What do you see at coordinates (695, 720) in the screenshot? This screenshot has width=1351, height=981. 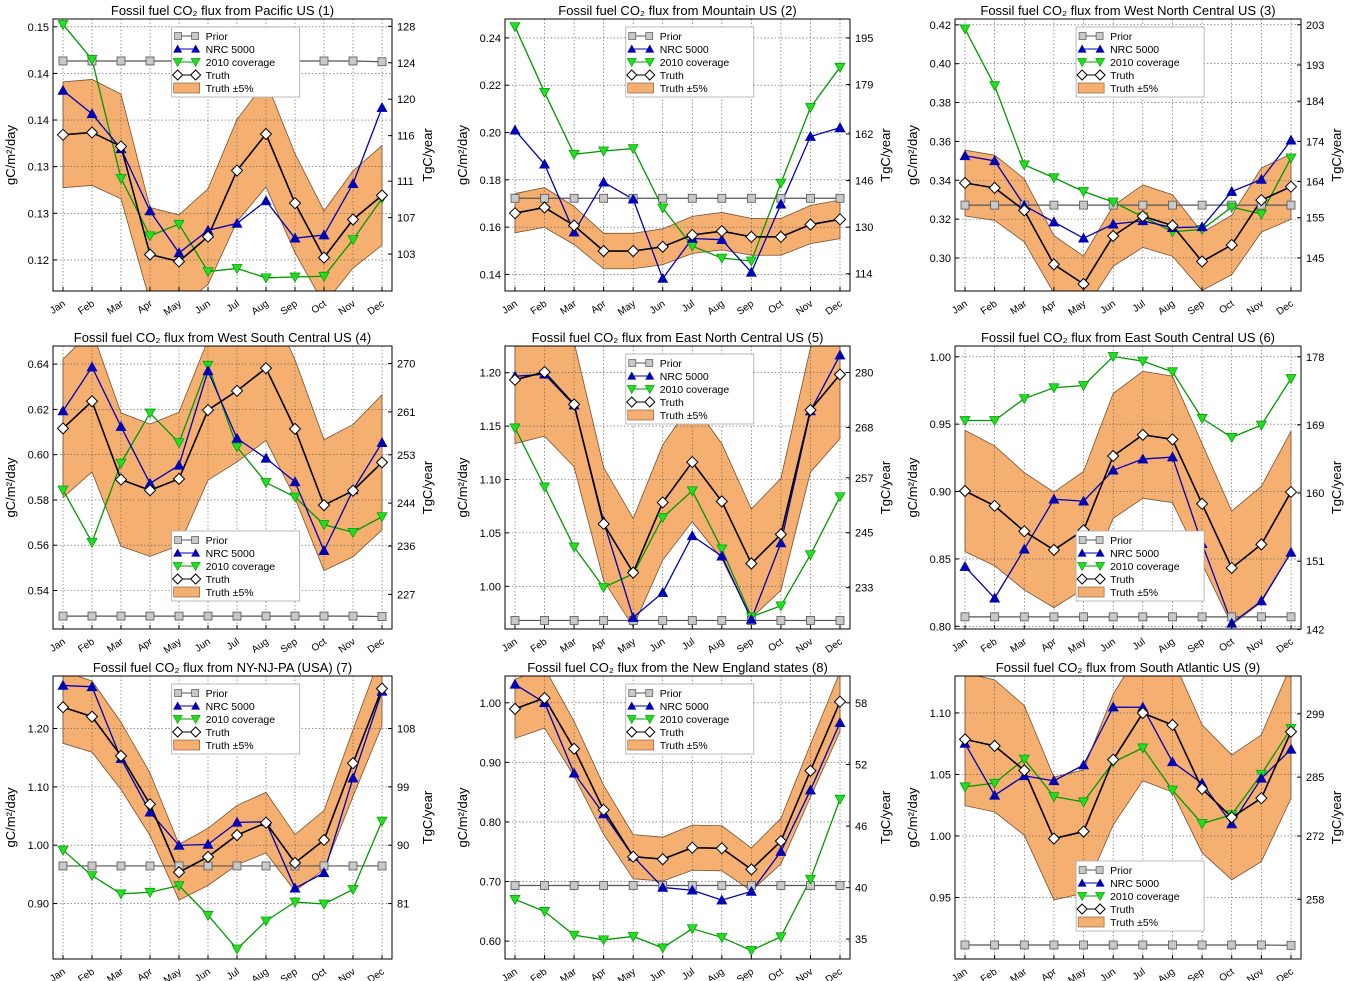 I see `legend-label: 2010 coverage` at bounding box center [695, 720].